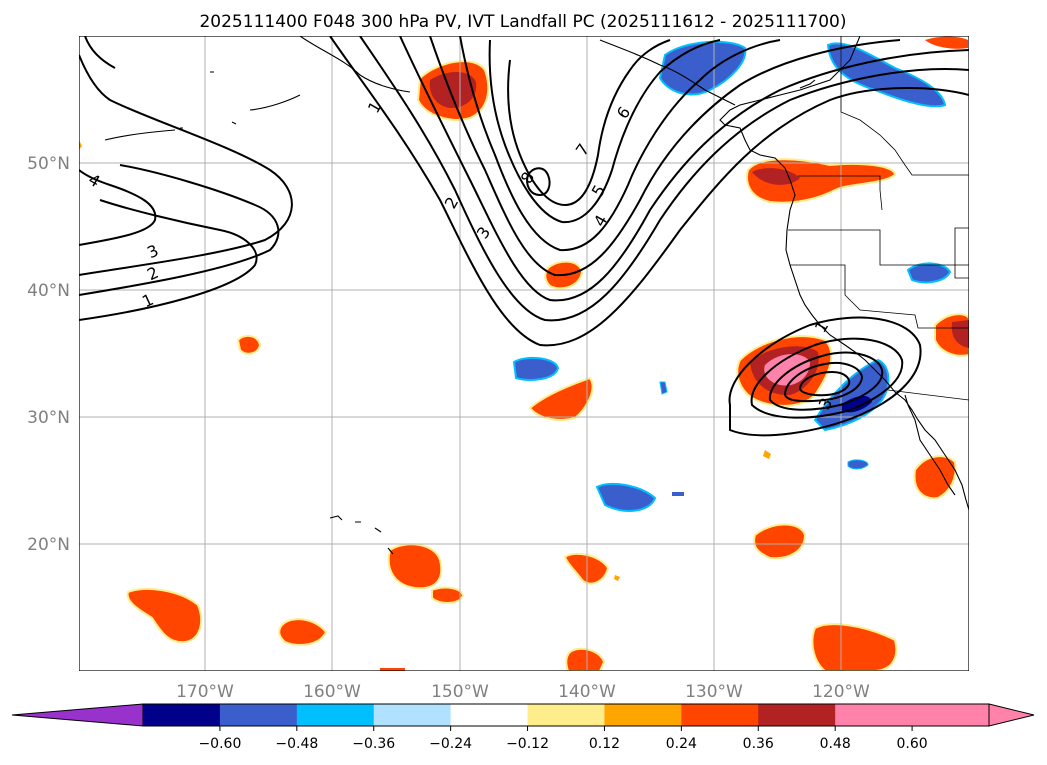 This screenshot has width=1047, height=765. I want to click on lon-label: 120°W, so click(841, 692).